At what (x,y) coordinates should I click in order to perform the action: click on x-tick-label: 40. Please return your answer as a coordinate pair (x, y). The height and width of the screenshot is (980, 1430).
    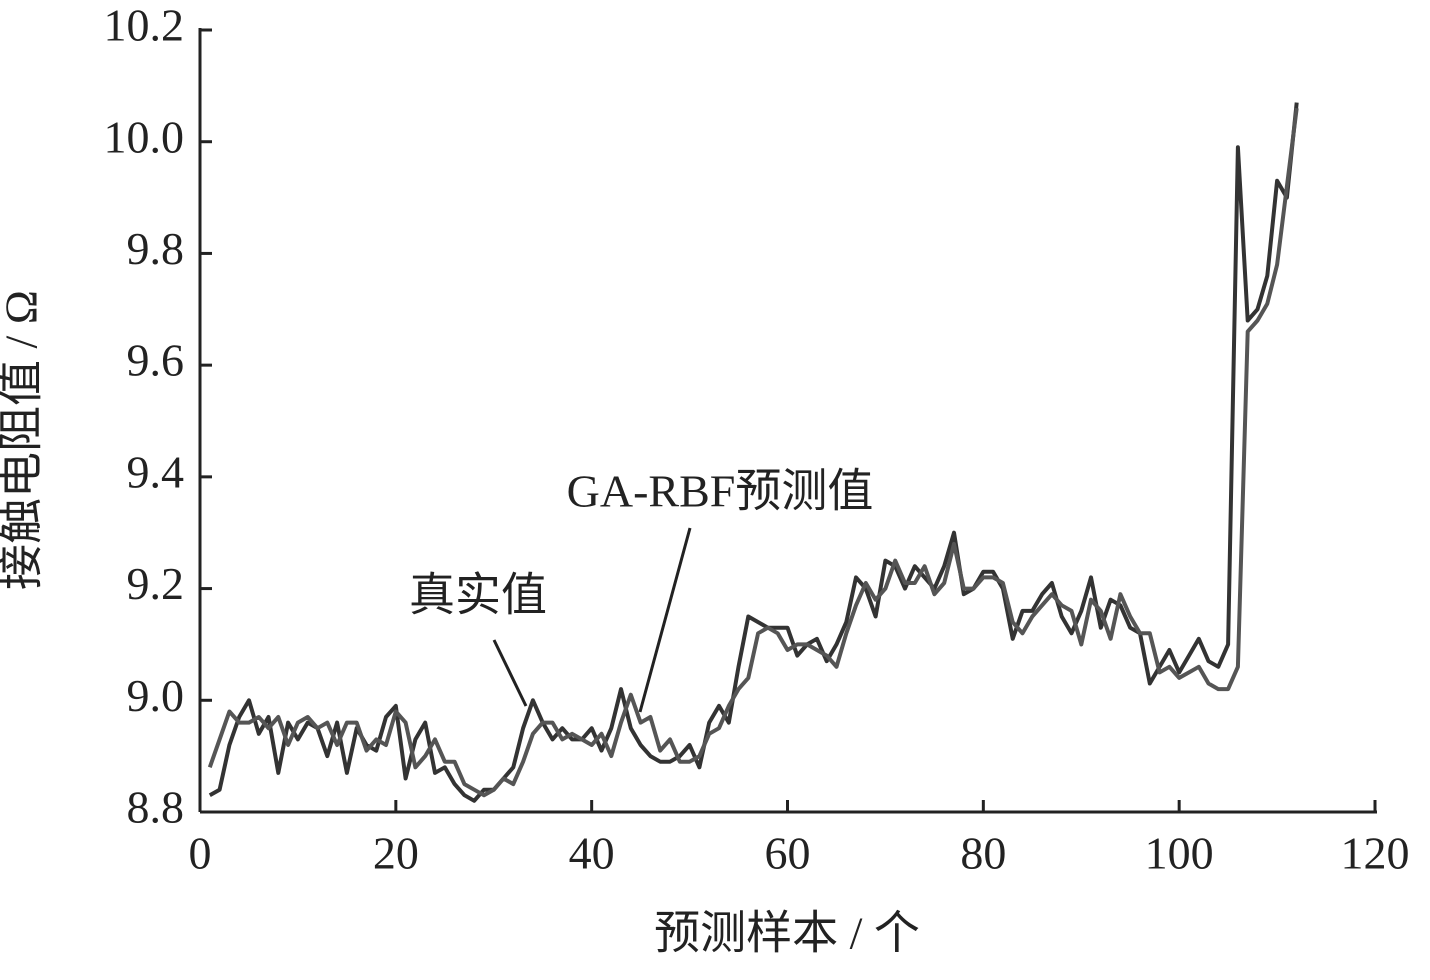
    Looking at the image, I should click on (592, 853).